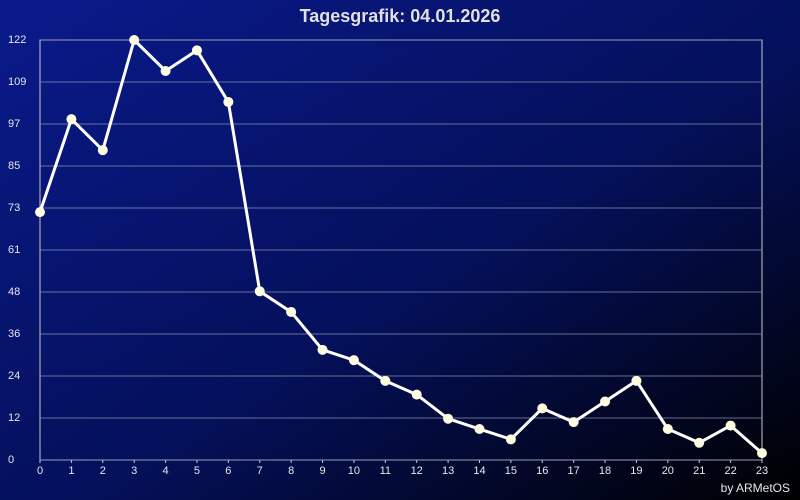 The height and width of the screenshot is (500, 800). Describe the element at coordinates (197, 471) in the screenshot. I see `x-tick-label: 5` at that location.